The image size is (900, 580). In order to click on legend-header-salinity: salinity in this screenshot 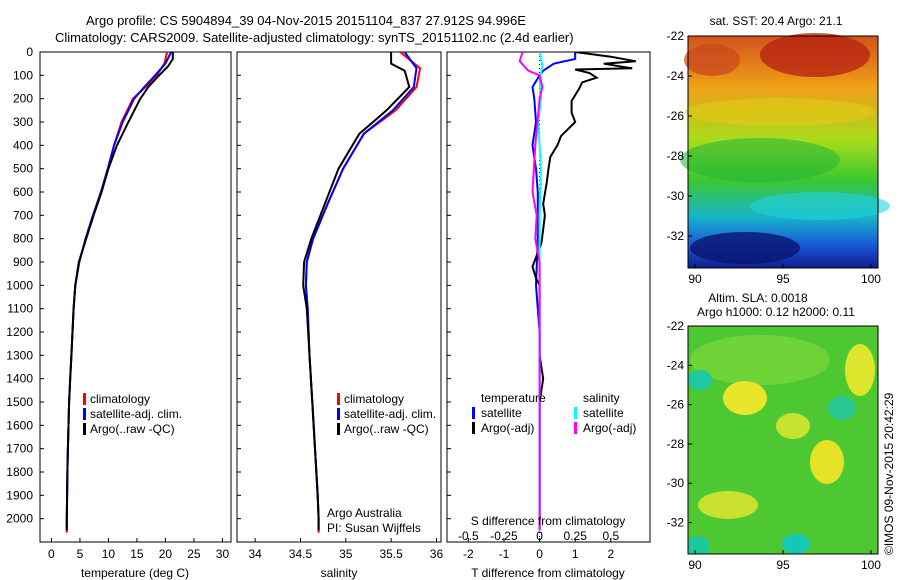, I will do `click(601, 398)`.